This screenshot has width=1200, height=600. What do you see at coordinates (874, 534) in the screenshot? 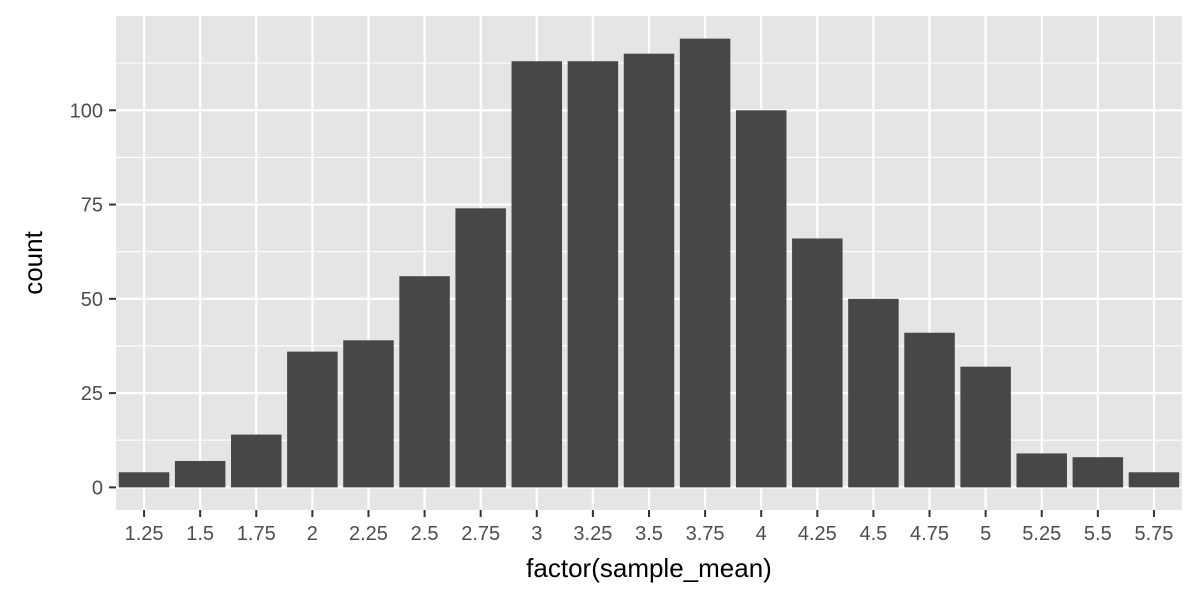
I see `x-tick-label: 4.5` at bounding box center [874, 534].